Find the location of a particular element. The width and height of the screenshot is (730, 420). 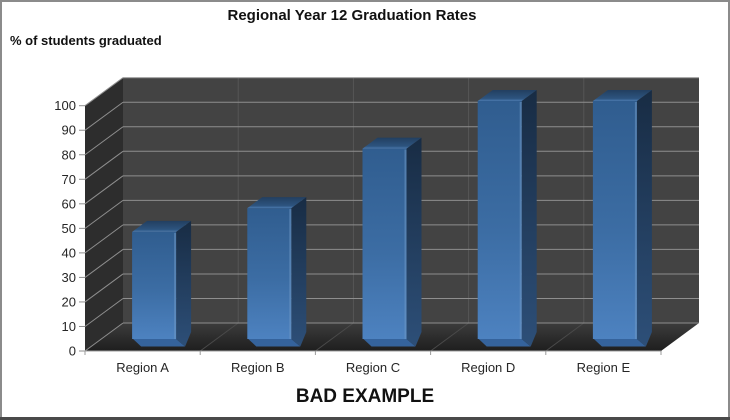

x-category-label: Region C is located at coordinates (373, 367).